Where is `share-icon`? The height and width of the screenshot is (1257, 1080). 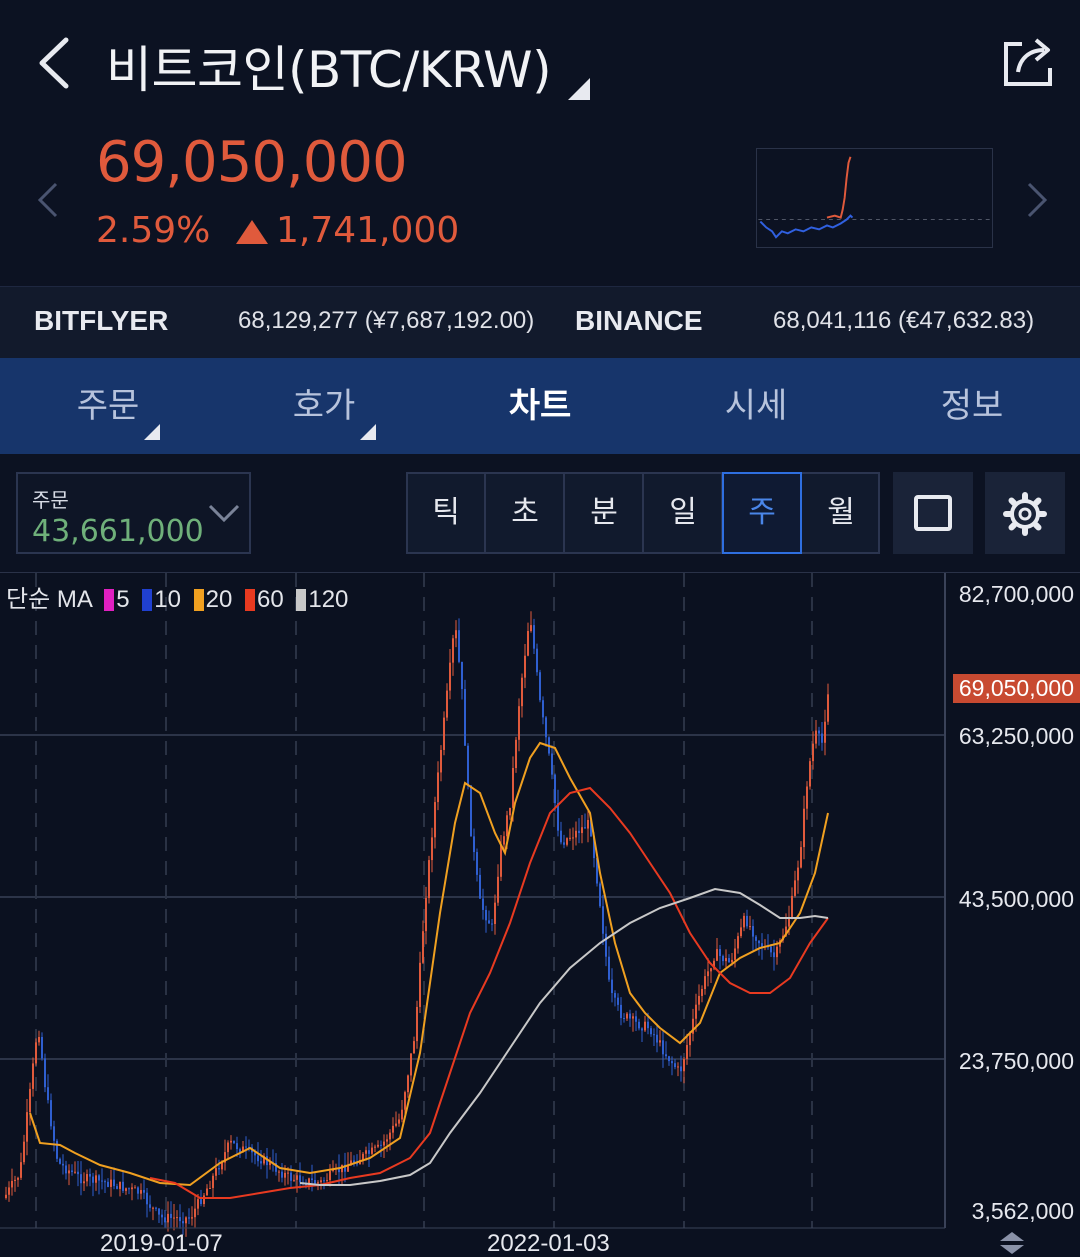
share-icon is located at coordinates (1028, 62).